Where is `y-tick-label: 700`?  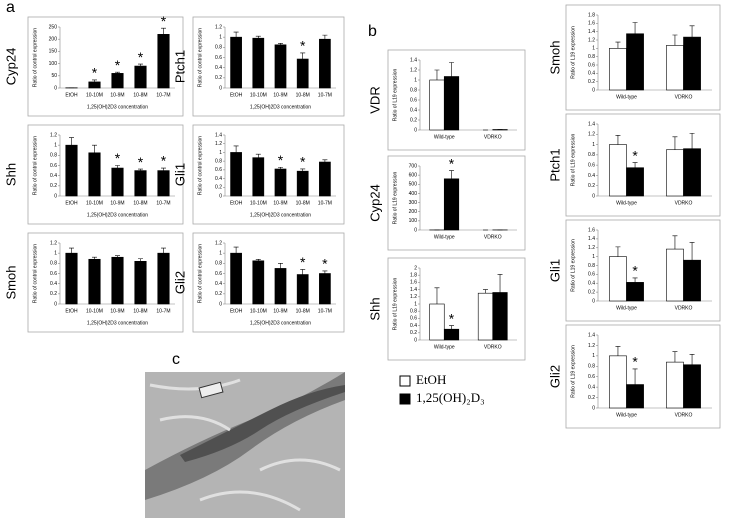 y-tick-label: 700 is located at coordinates (413, 166).